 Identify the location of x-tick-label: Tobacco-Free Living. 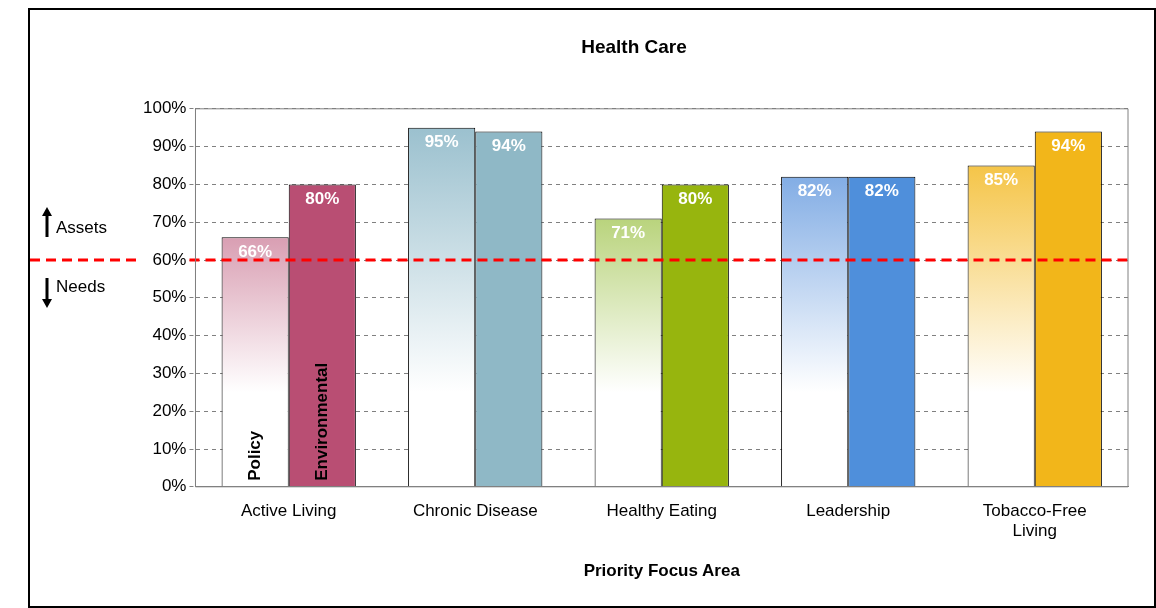
(1034, 520).